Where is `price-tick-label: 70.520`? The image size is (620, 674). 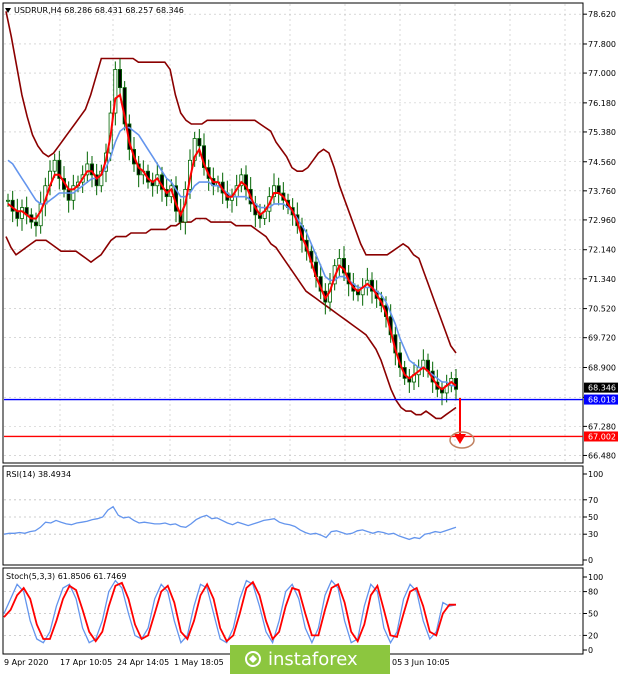 price-tick-label: 70.520 is located at coordinates (602, 309).